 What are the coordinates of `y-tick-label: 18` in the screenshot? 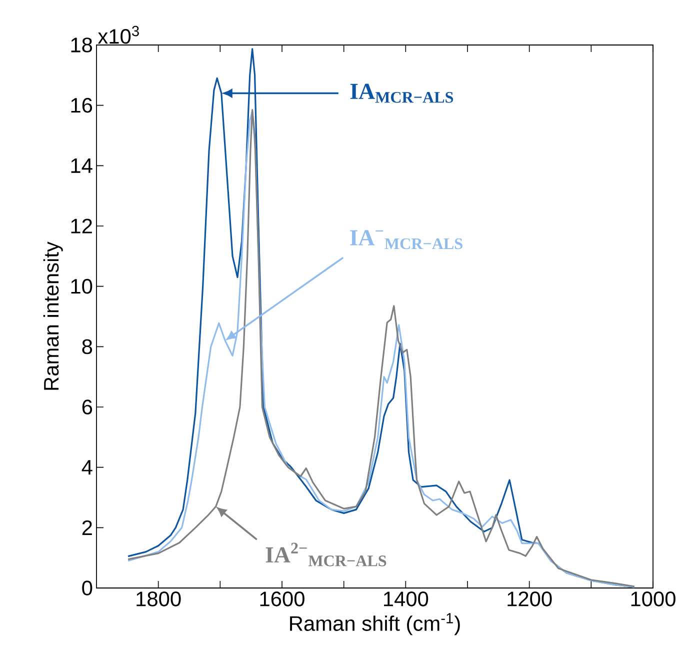 It's located at (81, 45).